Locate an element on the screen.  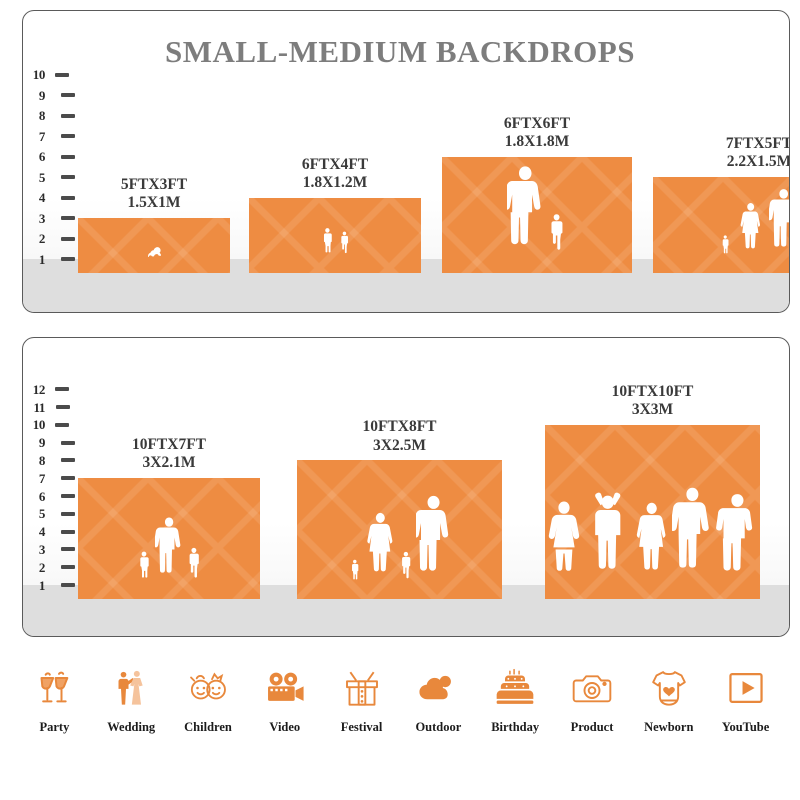
y-axis-tick-9: 9 is located at coordinates (56, 95).